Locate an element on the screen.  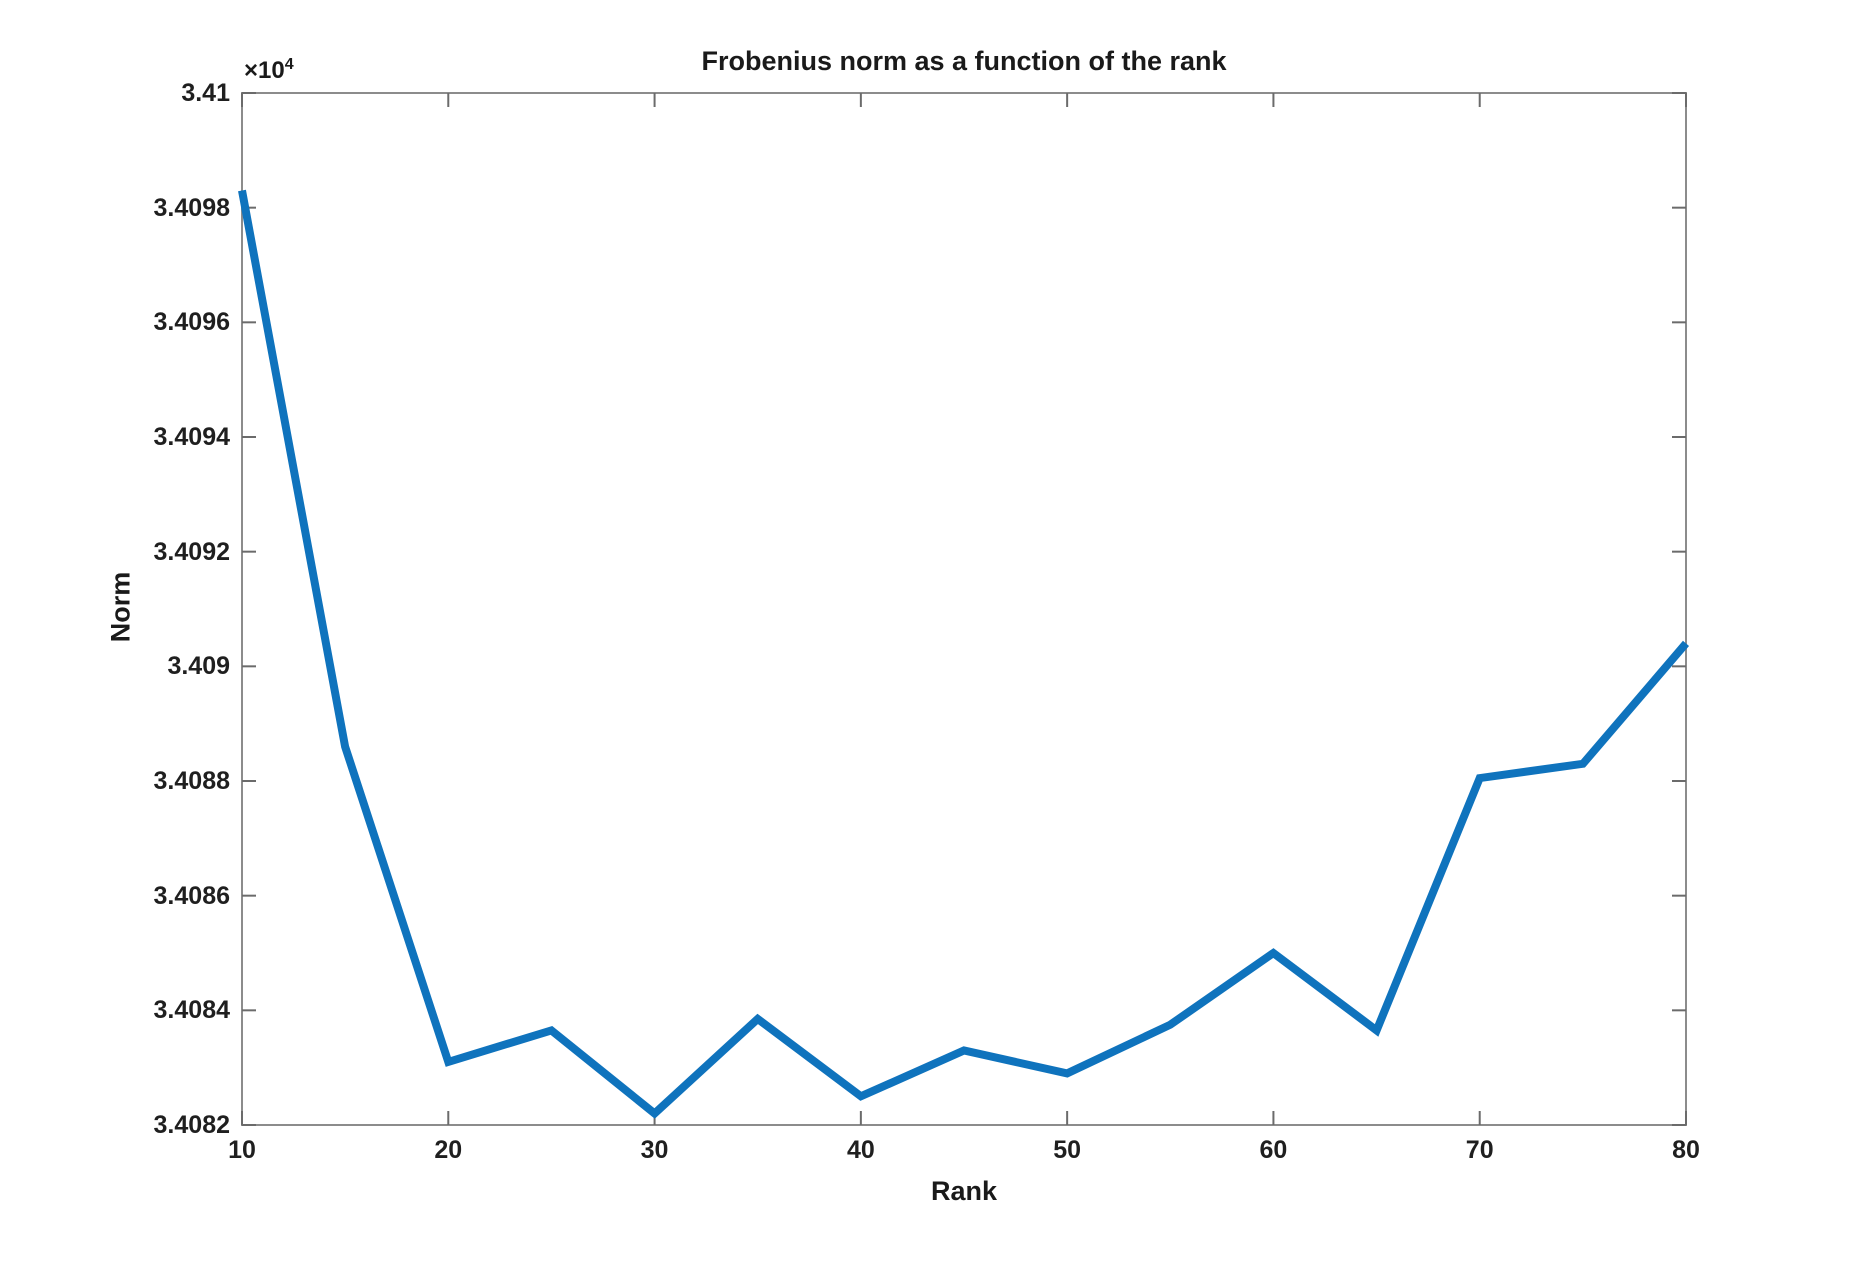
x-tick-label: 60 is located at coordinates (1273, 1150).